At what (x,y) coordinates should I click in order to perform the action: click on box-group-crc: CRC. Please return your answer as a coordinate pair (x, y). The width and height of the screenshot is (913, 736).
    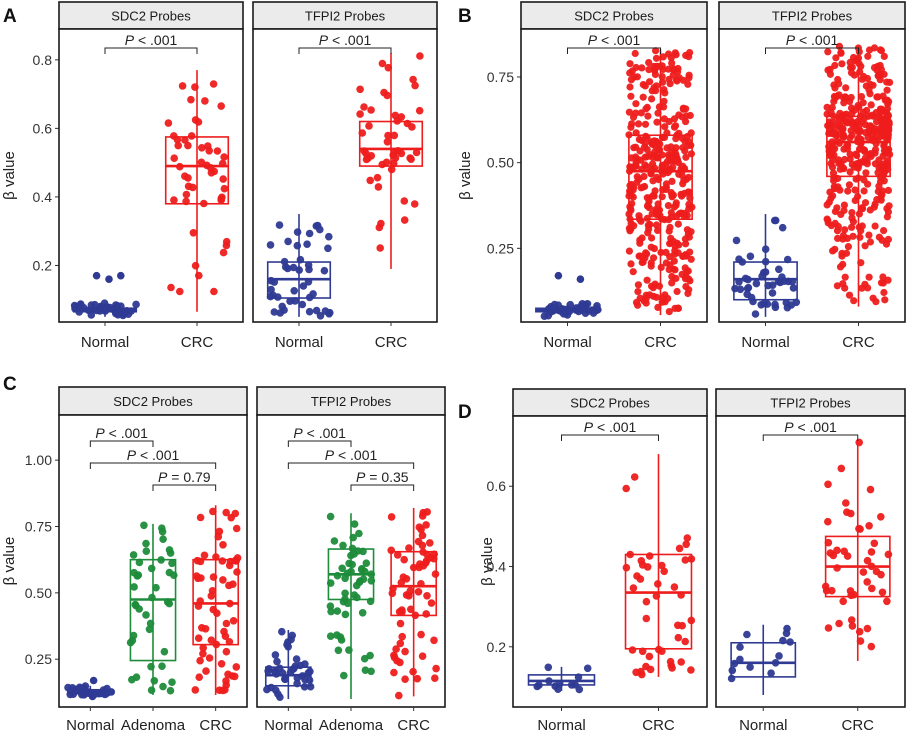
    Looking at the image, I should click on (413, 620).